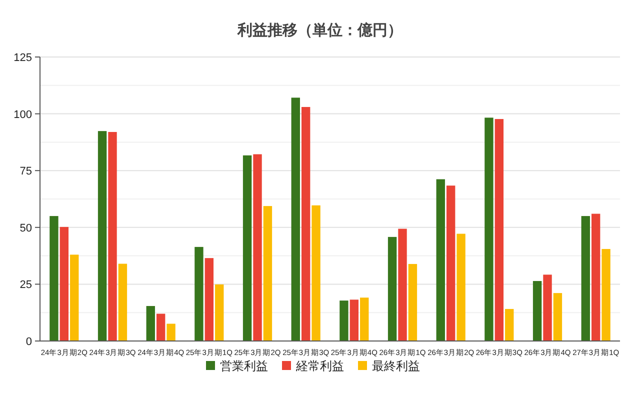  I want to click on chart-title: 利益推移（単位：億円）, so click(319, 30).